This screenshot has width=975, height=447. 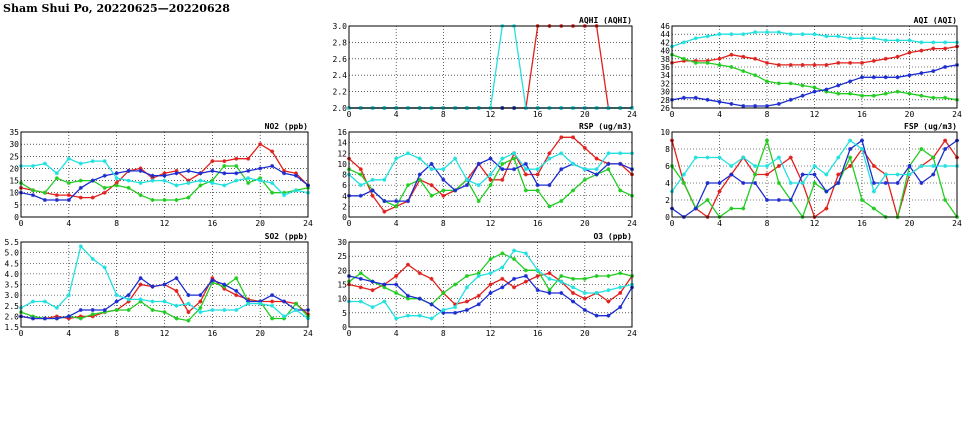 What do you see at coordinates (930, 126) in the screenshot?
I see `fsp-title: FSP (ug/m3)` at bounding box center [930, 126].